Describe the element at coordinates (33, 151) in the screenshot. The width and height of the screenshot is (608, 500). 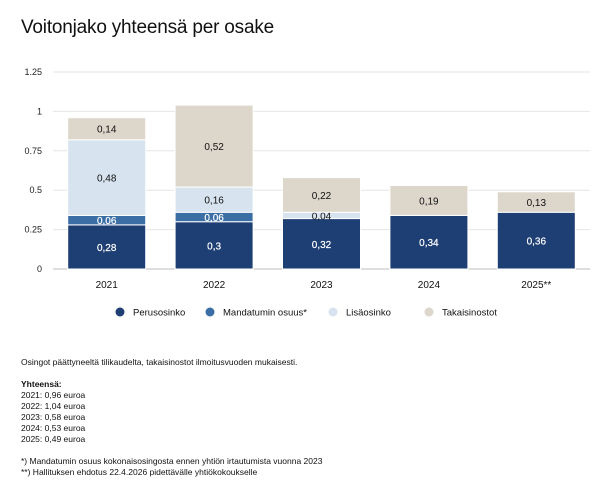
I see `y-tick-label: 0.75` at that location.